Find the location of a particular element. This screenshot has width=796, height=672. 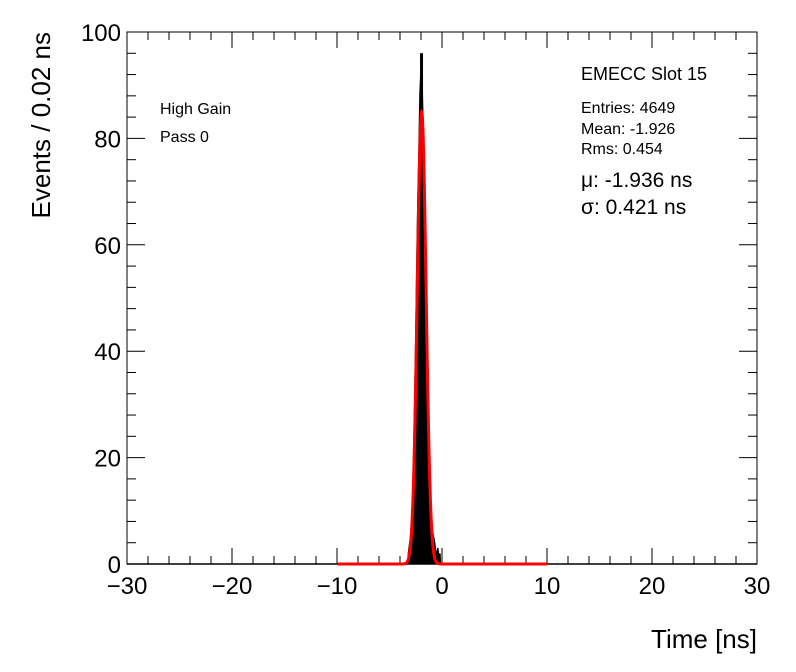

y-tick-label: 0 is located at coordinates (114, 565).